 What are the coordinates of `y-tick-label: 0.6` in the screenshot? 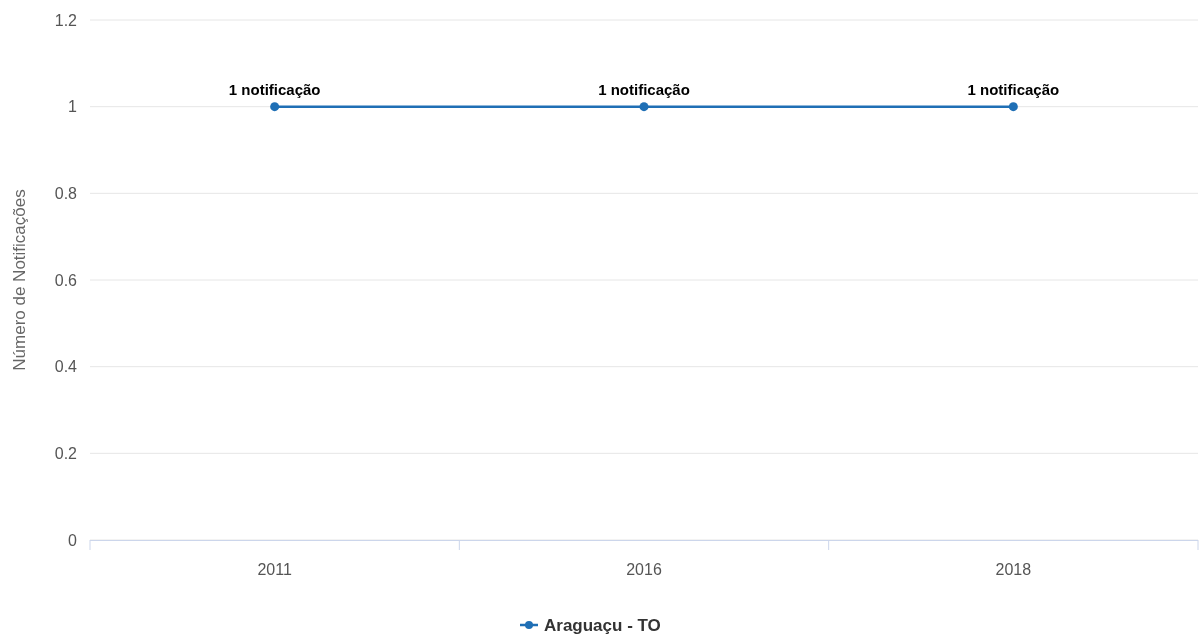 It's located at (66, 280).